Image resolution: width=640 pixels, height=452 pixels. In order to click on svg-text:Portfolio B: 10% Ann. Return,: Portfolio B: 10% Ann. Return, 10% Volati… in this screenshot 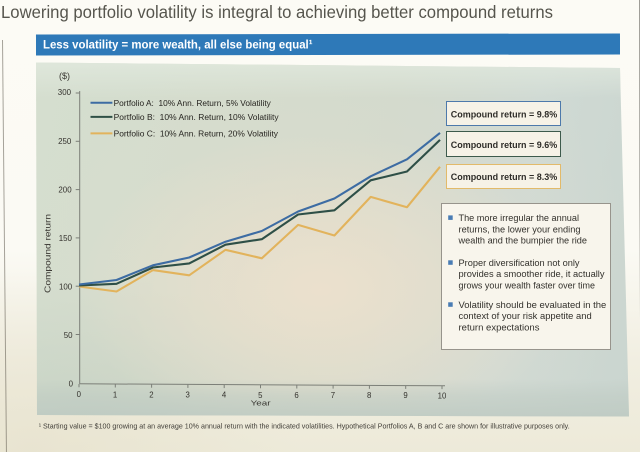, I will do `click(197, 117)`.